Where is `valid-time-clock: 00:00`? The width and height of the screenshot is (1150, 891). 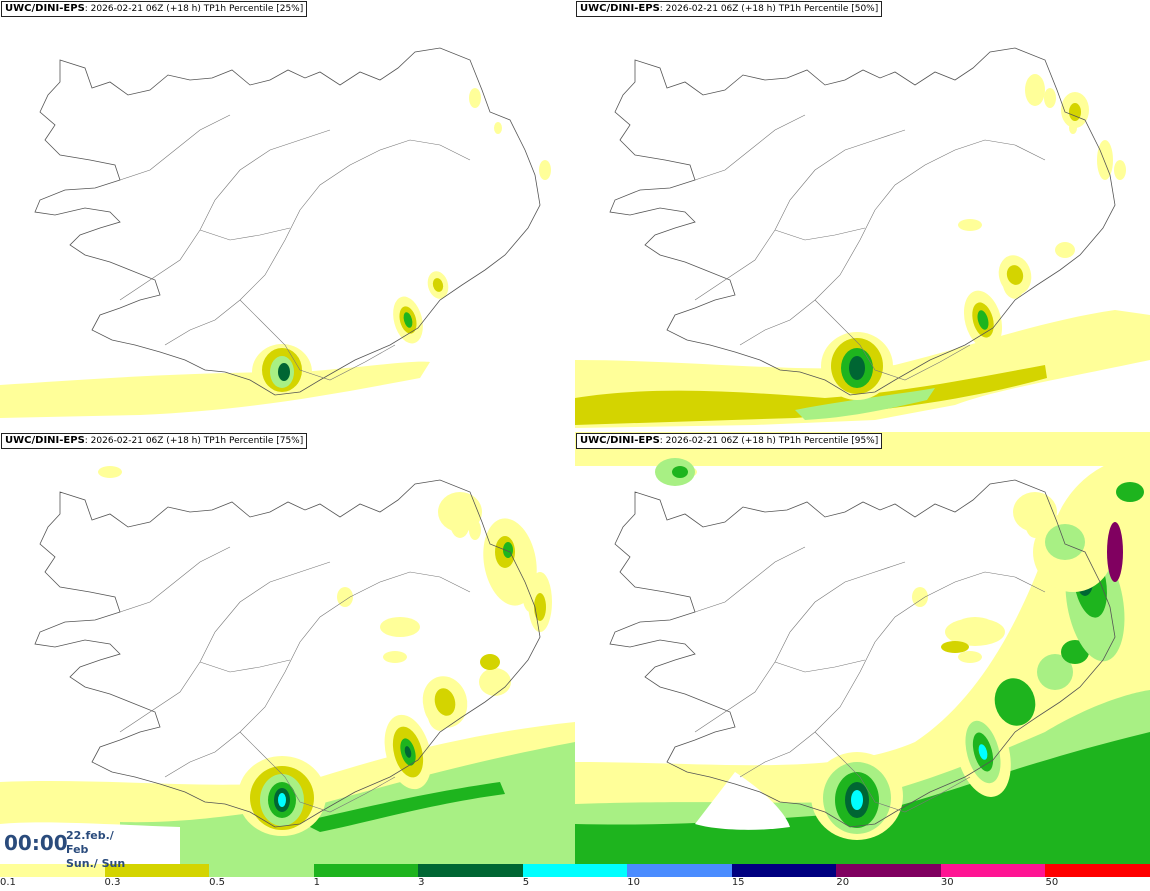 valid-time-clock: 00:00 is located at coordinates (36, 843).